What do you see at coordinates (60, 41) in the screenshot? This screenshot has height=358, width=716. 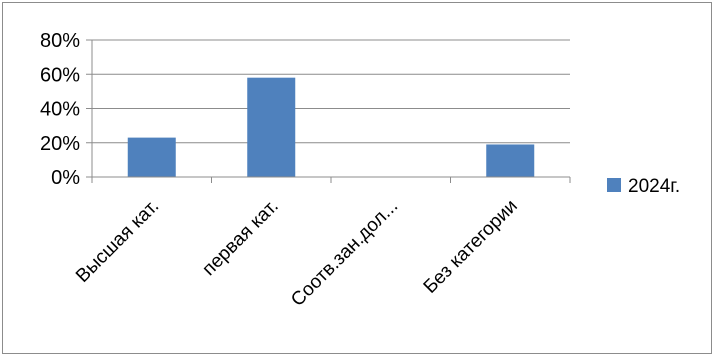 I see `y-tick-label: 80%` at bounding box center [60, 41].